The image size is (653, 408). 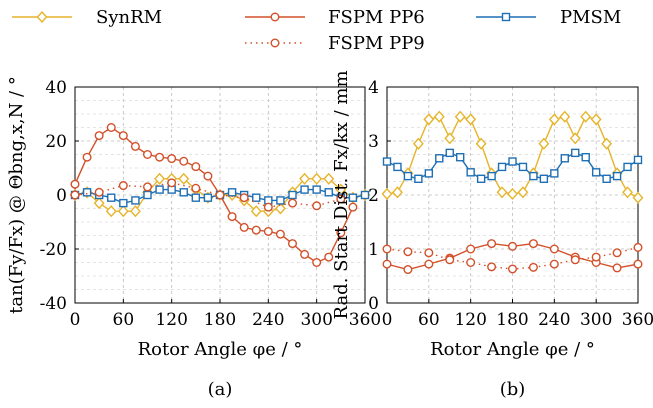 What do you see at coordinates (316, 30) in the screenshot?
I see `legend: SynRM FSPM PP6 PMSM FSPM PP9` at bounding box center [316, 30].